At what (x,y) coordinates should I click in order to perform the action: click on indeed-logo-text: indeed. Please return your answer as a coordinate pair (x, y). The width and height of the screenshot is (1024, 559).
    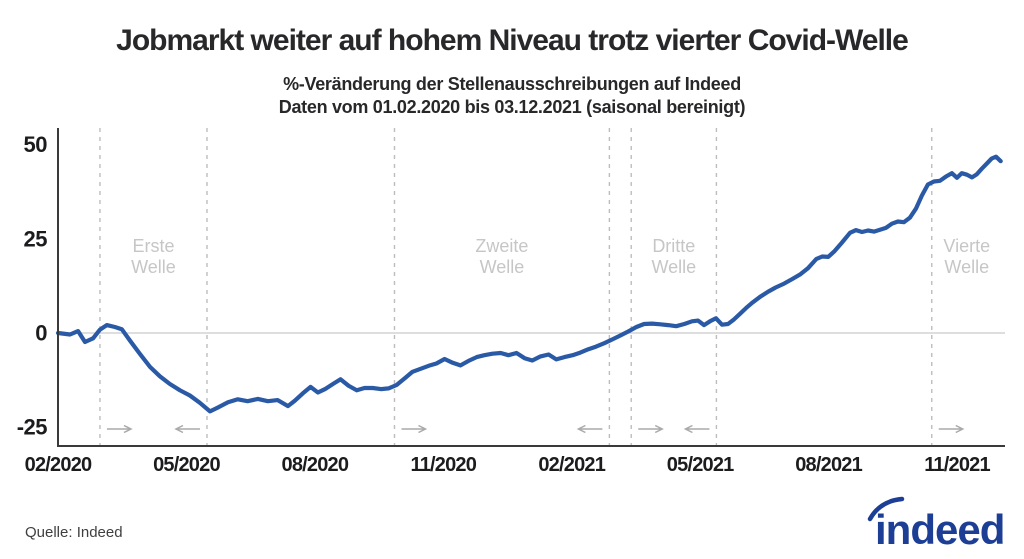
    Looking at the image, I should click on (939, 529).